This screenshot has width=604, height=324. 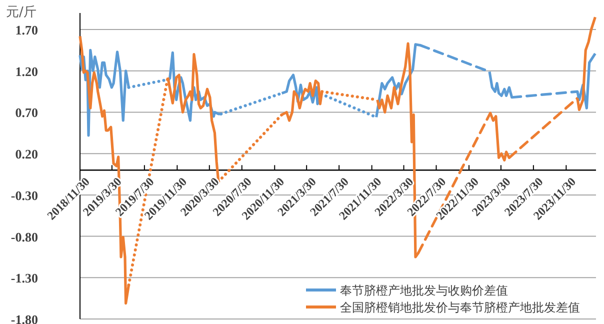 I want to click on y-tick-label: -0.30, so click(x=24, y=195).